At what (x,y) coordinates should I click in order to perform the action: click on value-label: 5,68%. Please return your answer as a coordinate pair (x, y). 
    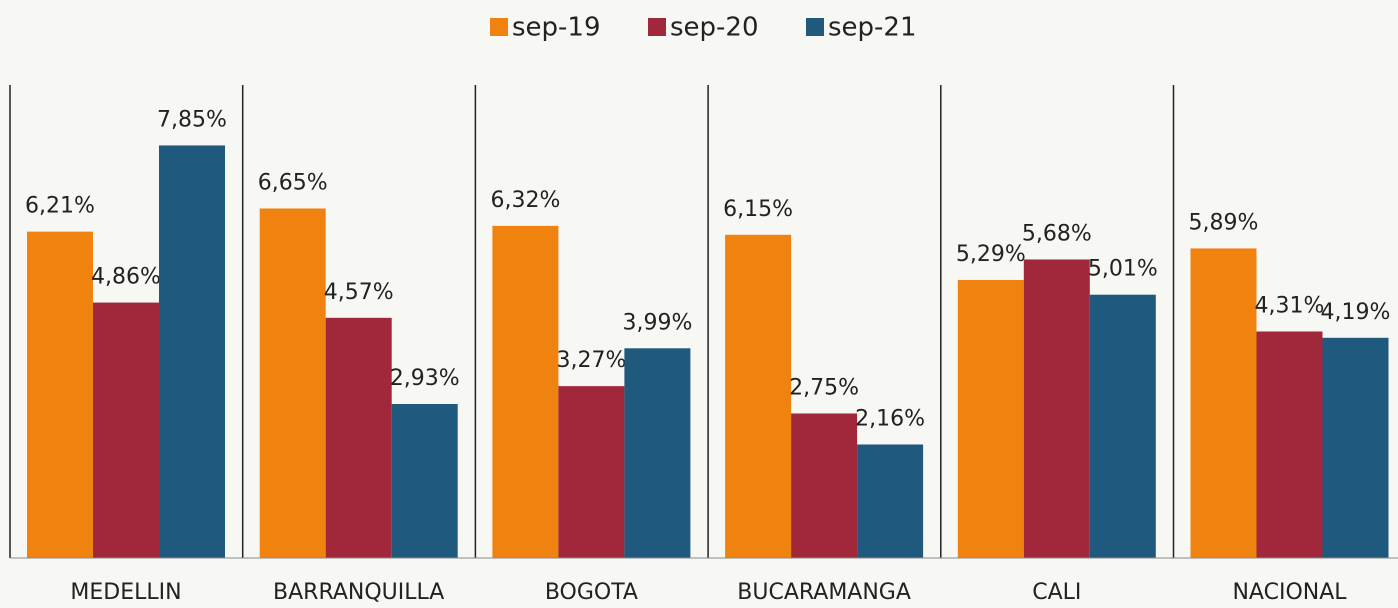
    Looking at the image, I should click on (1057, 233).